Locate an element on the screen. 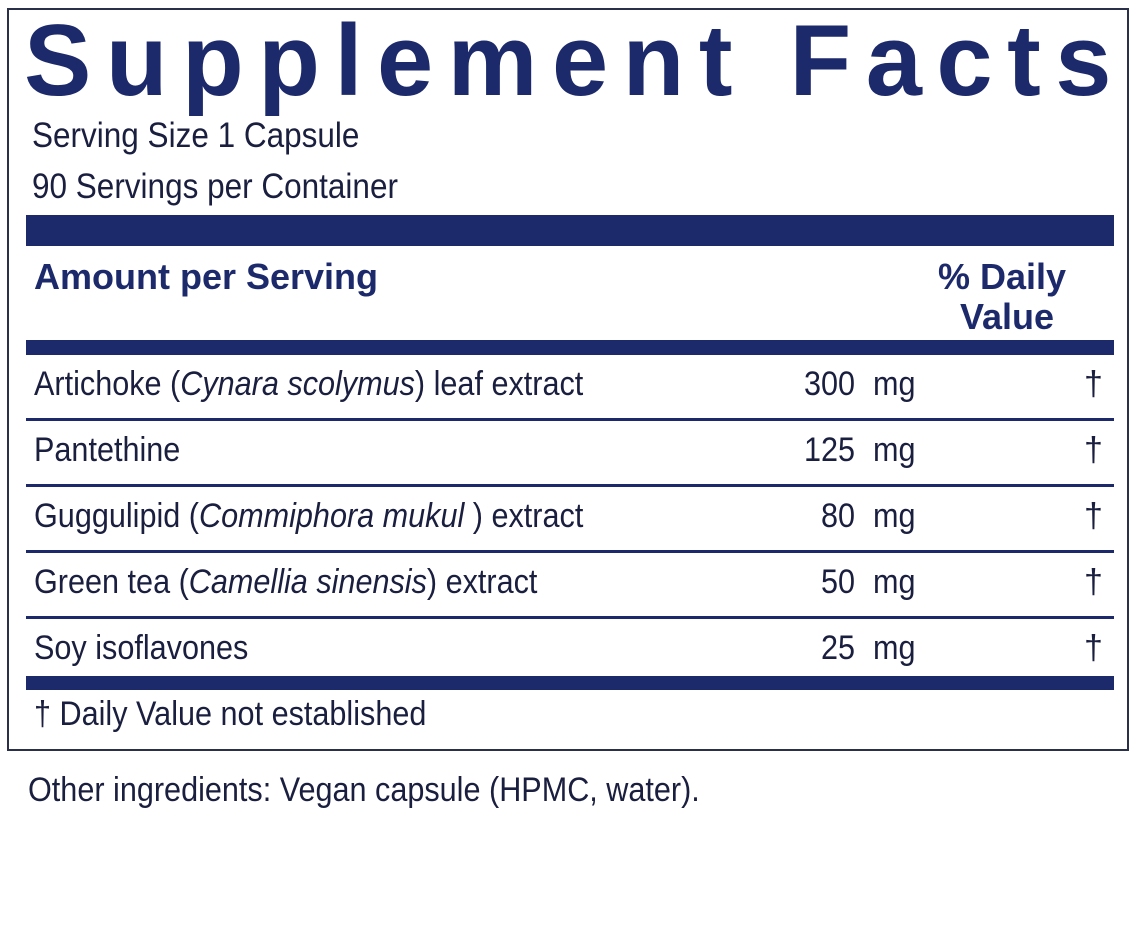 Image resolution: width=1138 pixels, height=944 pixels. ingredient-amount: 125 is located at coordinates (829, 450).